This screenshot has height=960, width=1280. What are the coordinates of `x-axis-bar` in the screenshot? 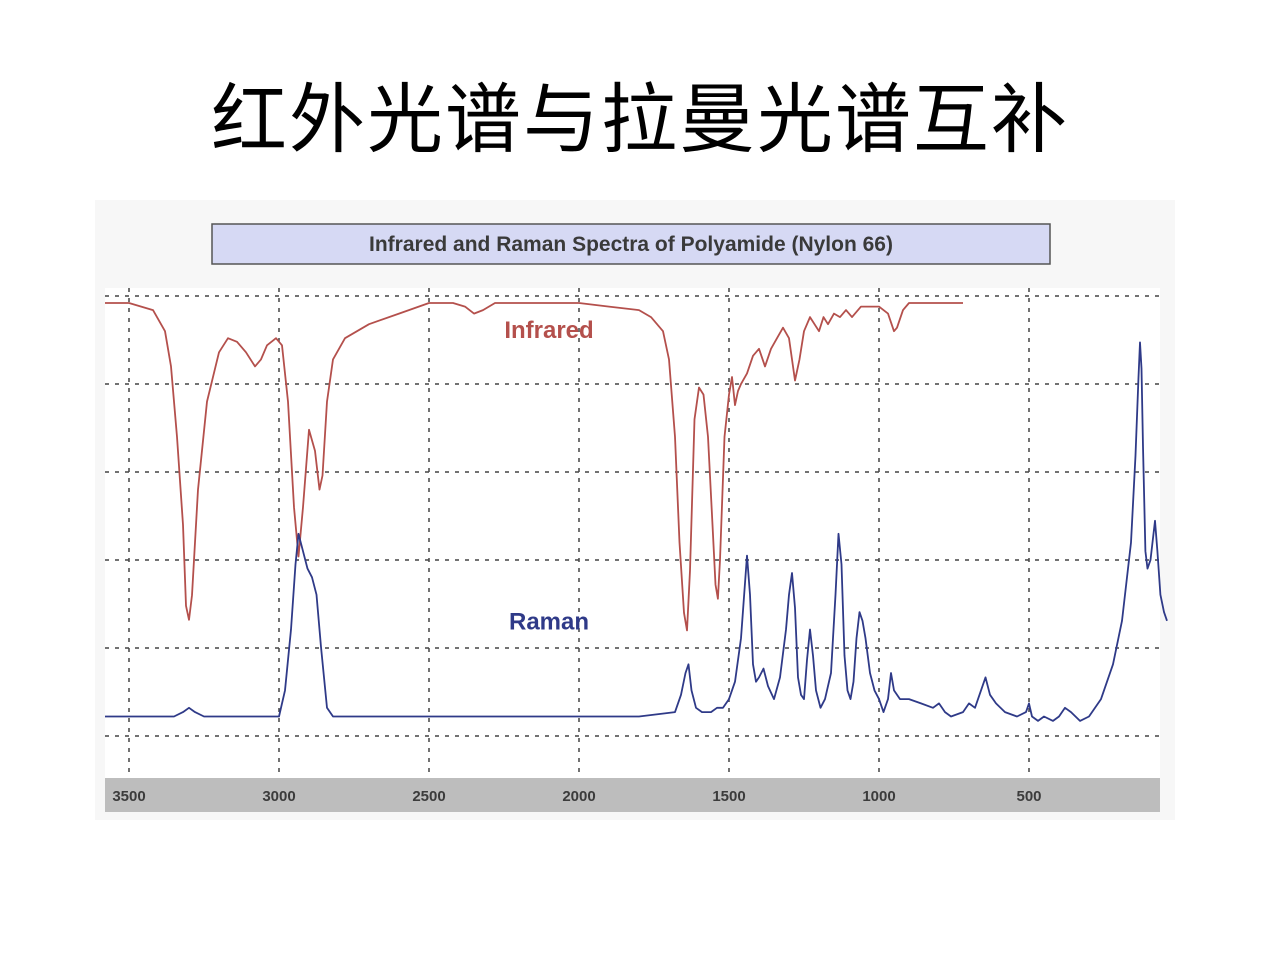 It's located at (632, 795).